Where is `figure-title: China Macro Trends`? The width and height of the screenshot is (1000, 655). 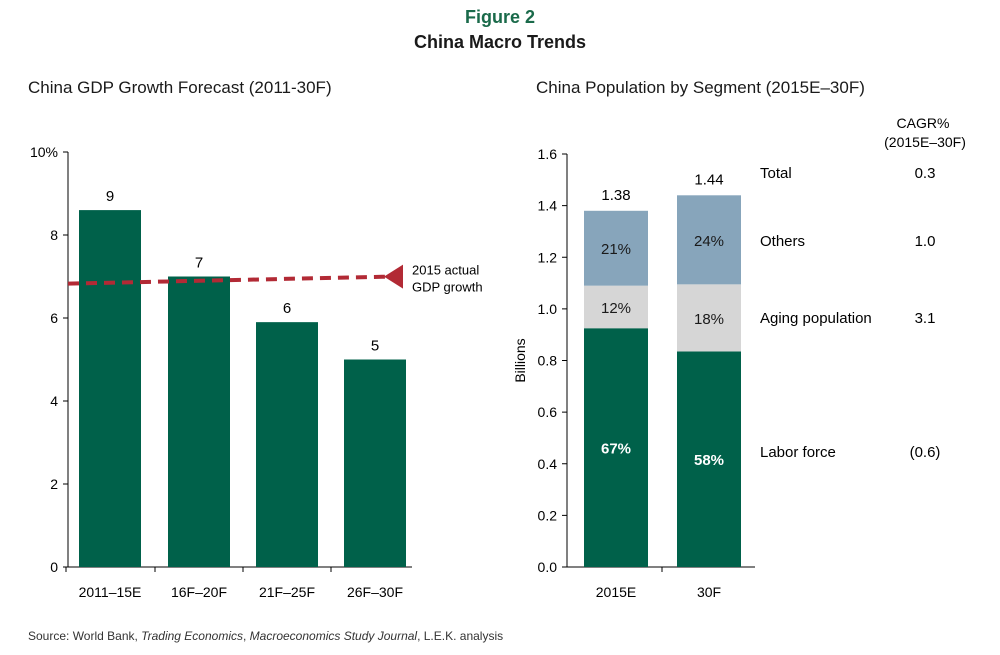
figure-title: China Macro Trends is located at coordinates (500, 42).